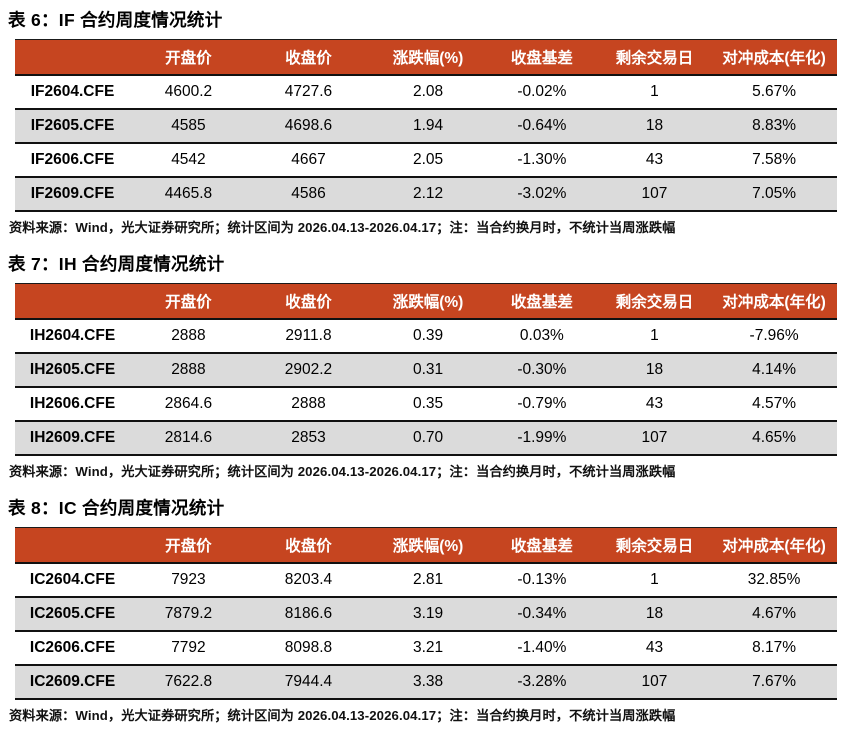  Describe the element at coordinates (72, 437) in the screenshot. I see `contract-cell: IH2609.CFE` at that location.